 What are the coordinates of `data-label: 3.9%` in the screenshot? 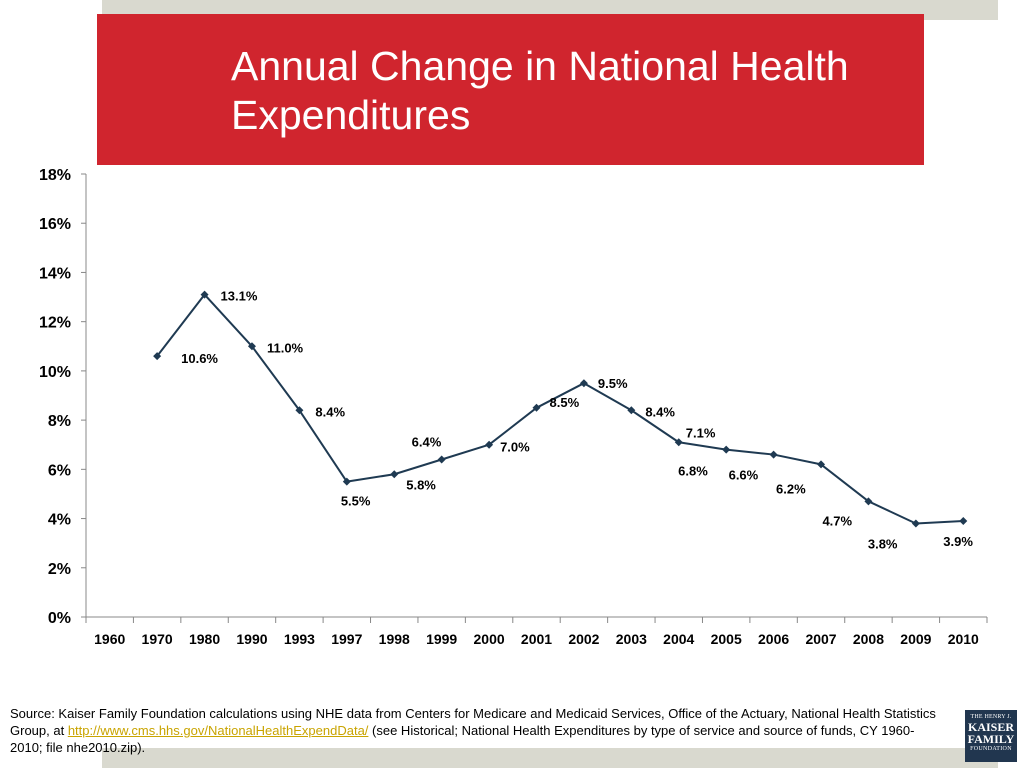 It's located at (958, 541).